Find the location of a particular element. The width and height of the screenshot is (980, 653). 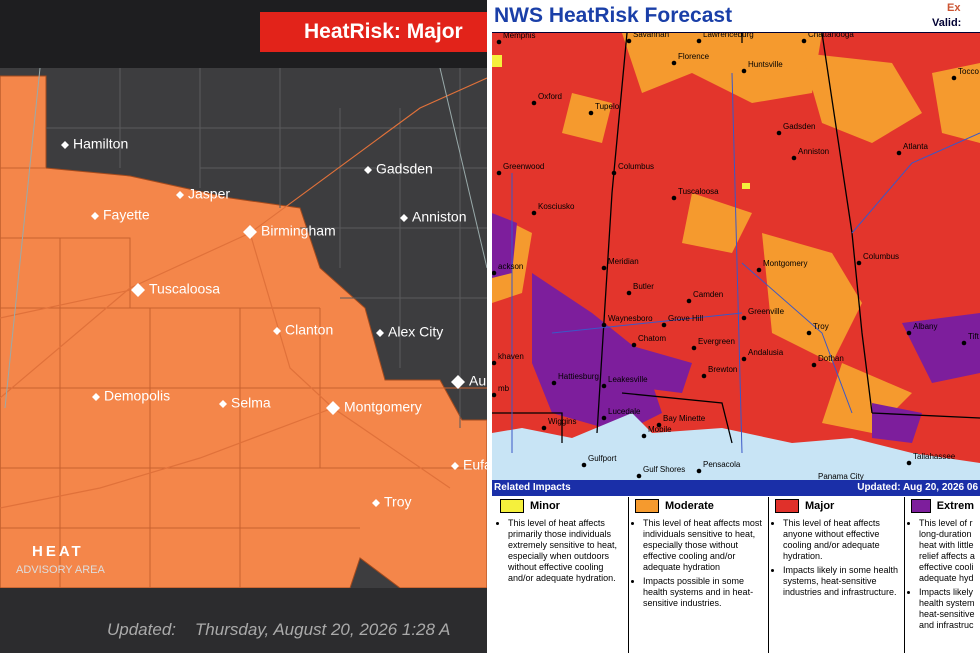

city-label: Au is located at coordinates (477, 381).